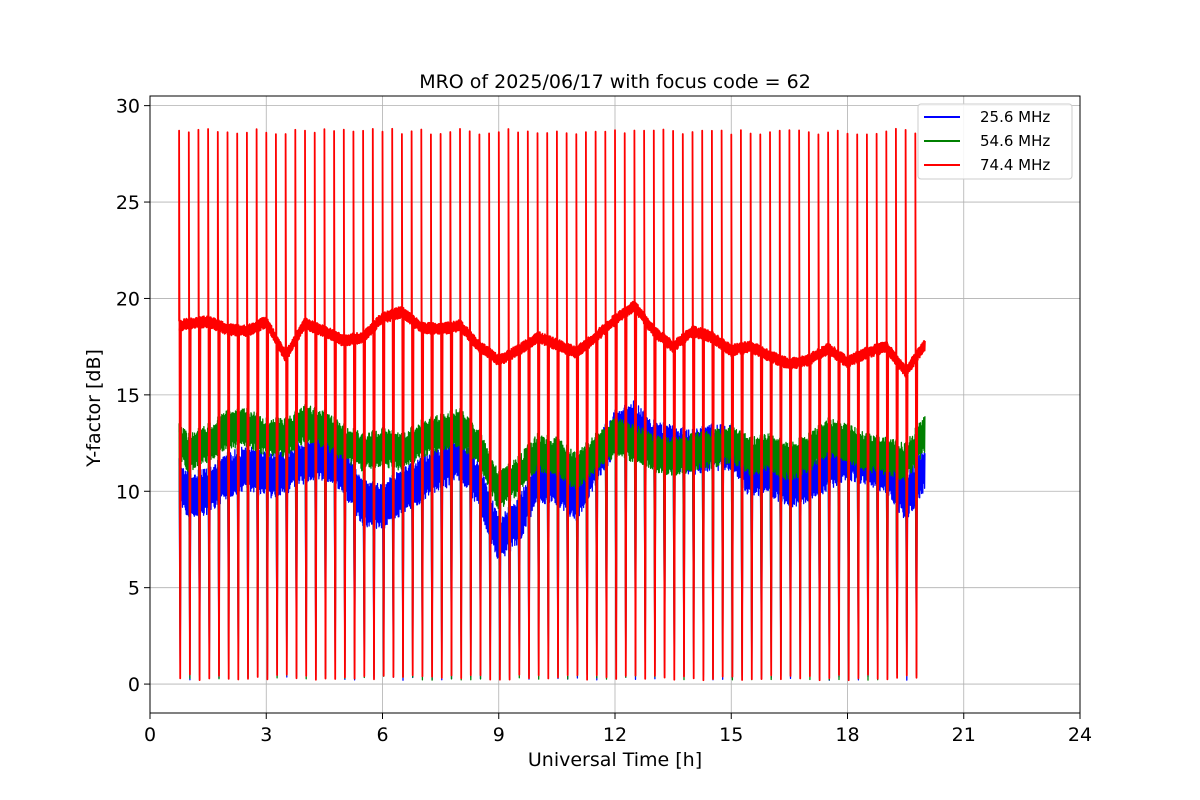 Image resolution: width=1200 pixels, height=800 pixels. Describe the element at coordinates (1015, 165) in the screenshot. I see `legend-label: 74.4 MHz` at that location.